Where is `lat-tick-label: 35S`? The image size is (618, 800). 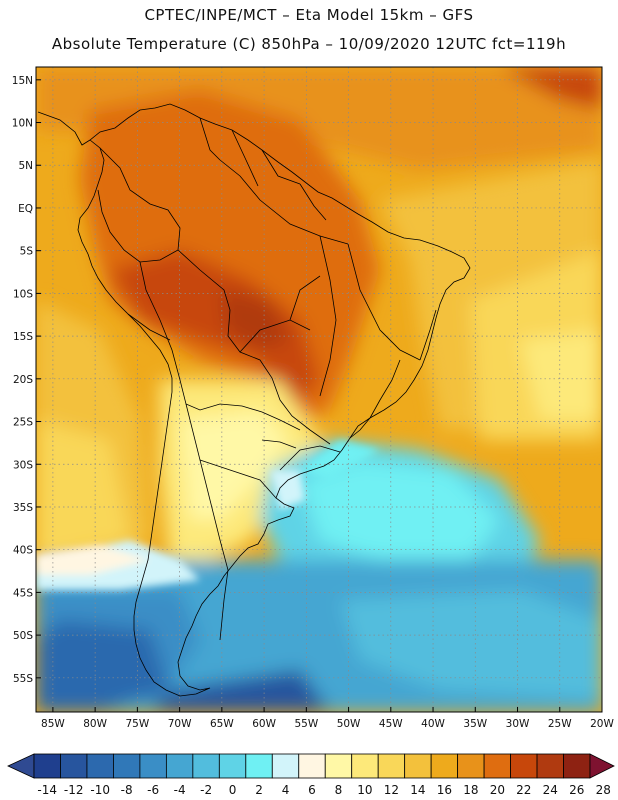
lat-tick-label: 35S is located at coordinates (23, 508).